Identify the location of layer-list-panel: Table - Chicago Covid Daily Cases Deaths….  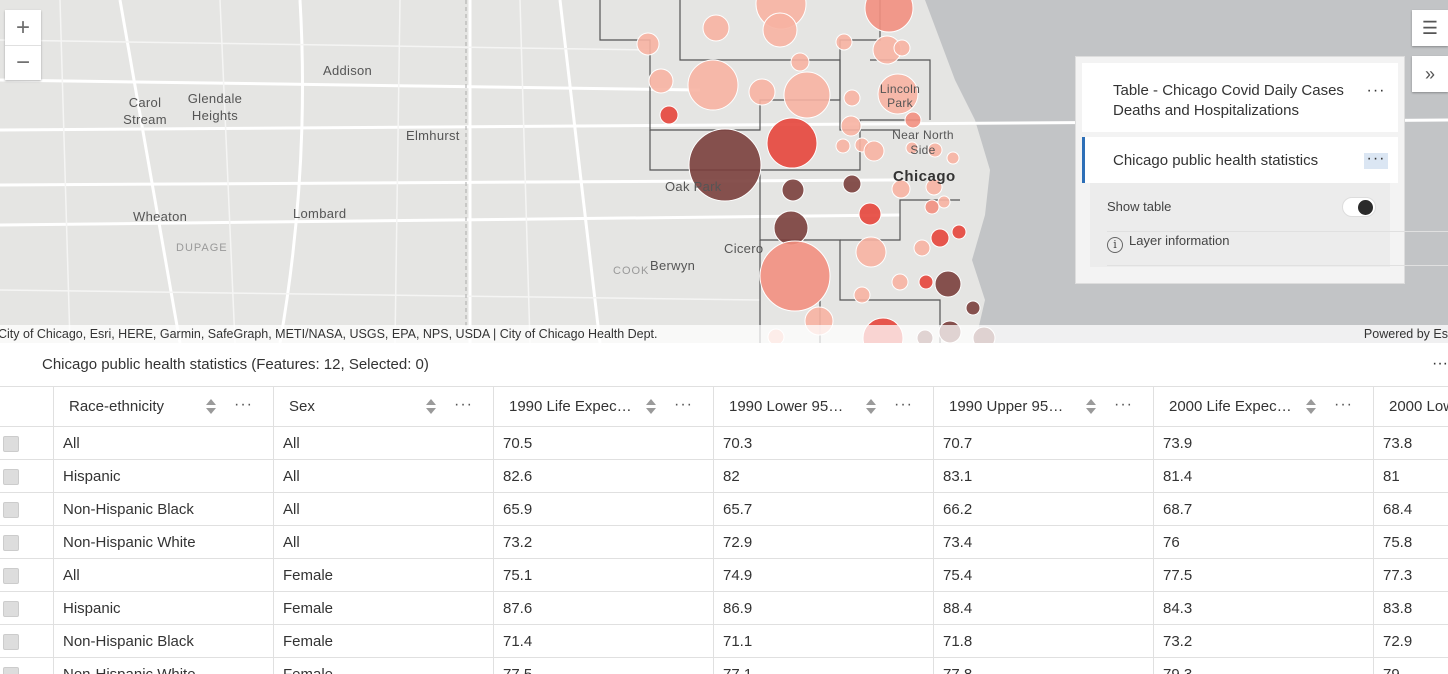
(1261, 170).